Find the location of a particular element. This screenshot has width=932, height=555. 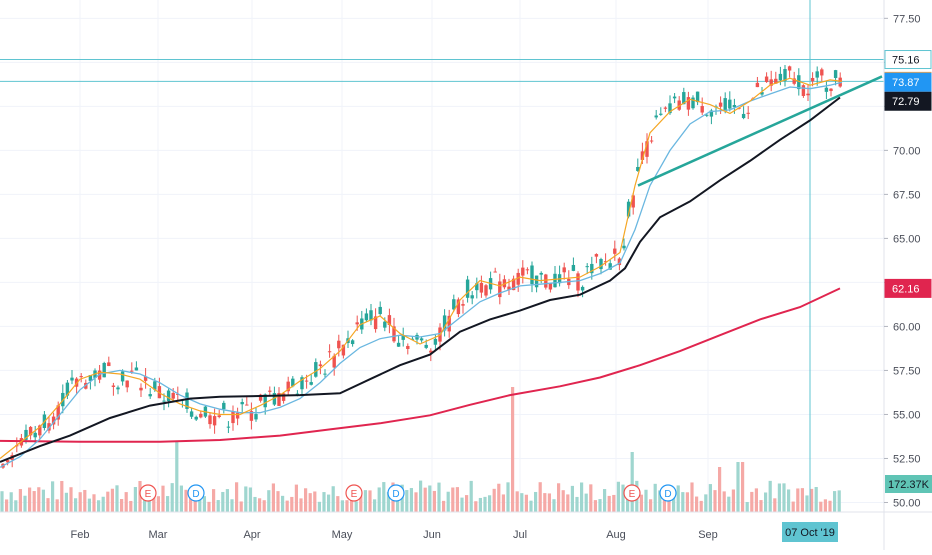

volume-label-box is located at coordinates (908, 484).